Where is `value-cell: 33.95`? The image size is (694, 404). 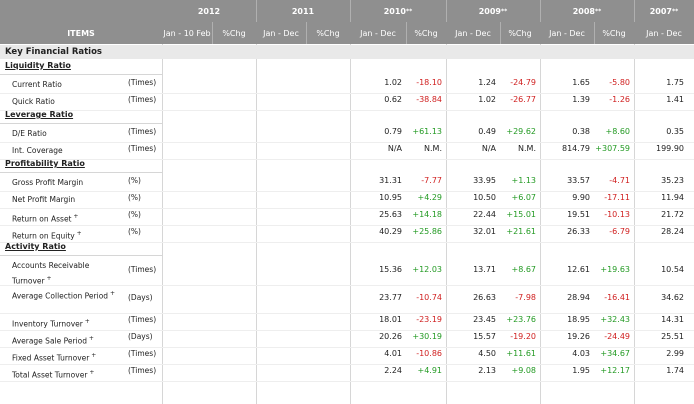 value-cell: 33.95 is located at coordinates (484, 180).